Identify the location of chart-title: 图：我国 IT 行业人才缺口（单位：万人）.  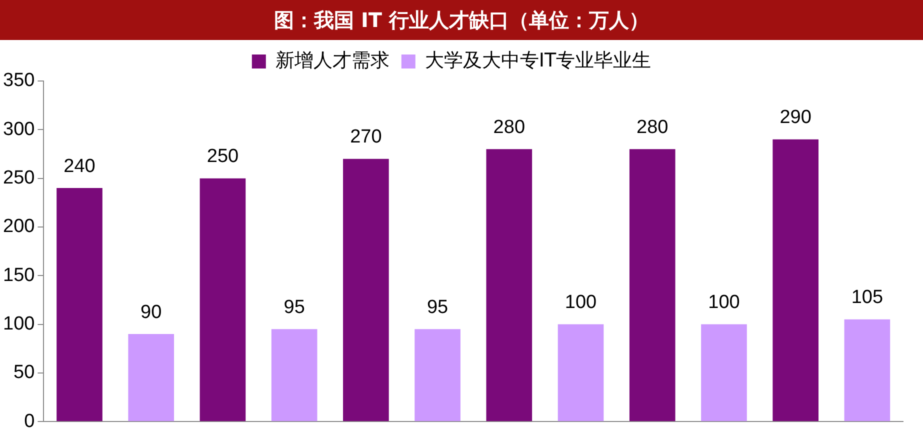
(461, 20).